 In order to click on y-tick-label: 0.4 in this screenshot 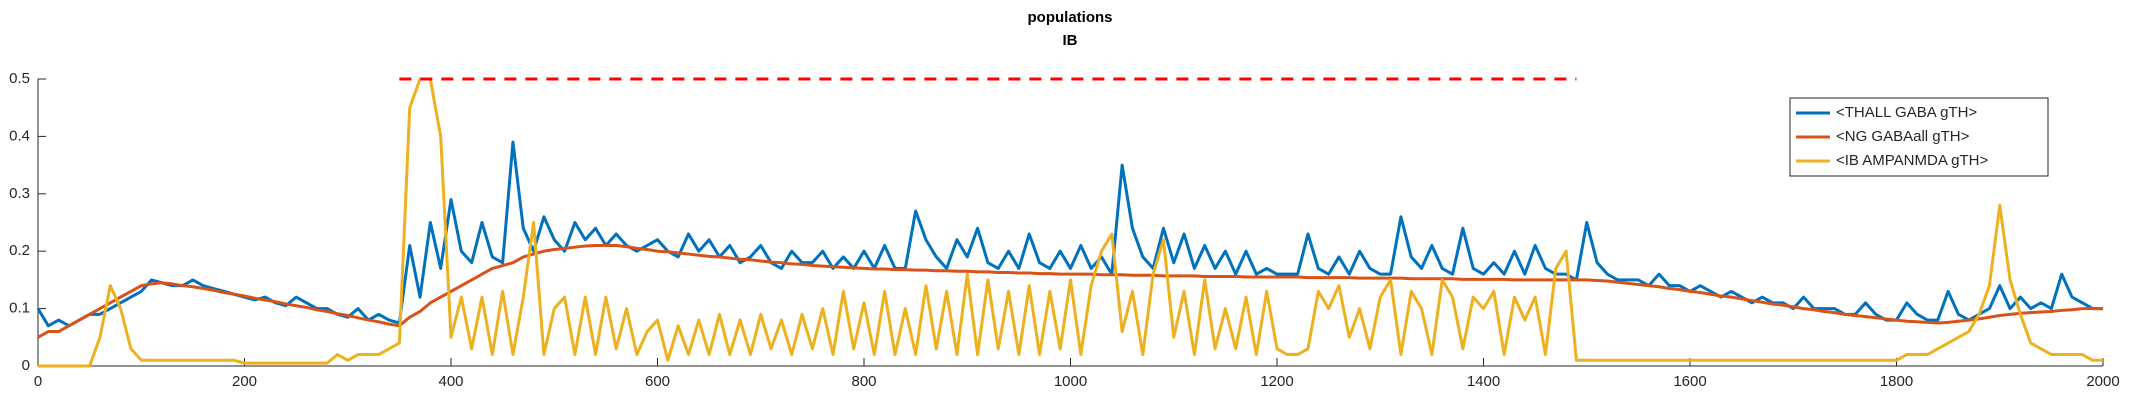, I will do `click(19, 135)`.